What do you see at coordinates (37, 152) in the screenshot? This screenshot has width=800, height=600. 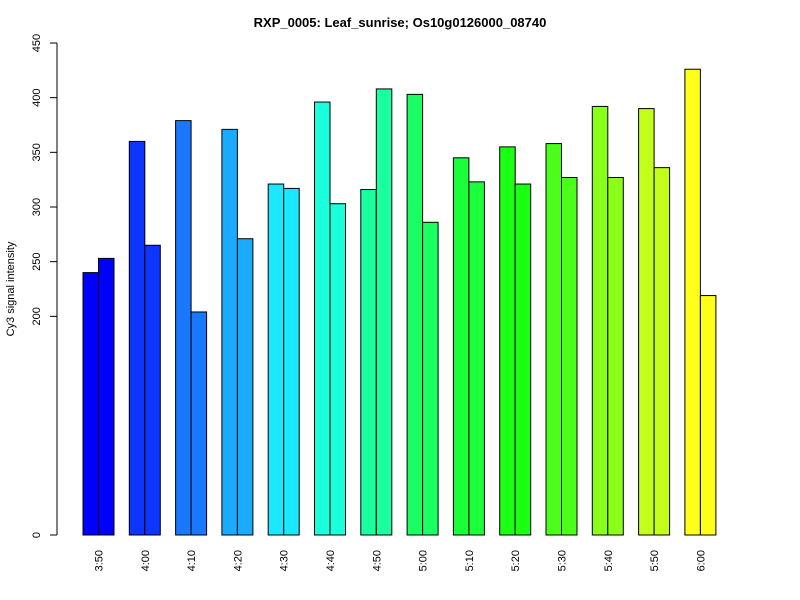 I see `y-tick-label: 350` at bounding box center [37, 152].